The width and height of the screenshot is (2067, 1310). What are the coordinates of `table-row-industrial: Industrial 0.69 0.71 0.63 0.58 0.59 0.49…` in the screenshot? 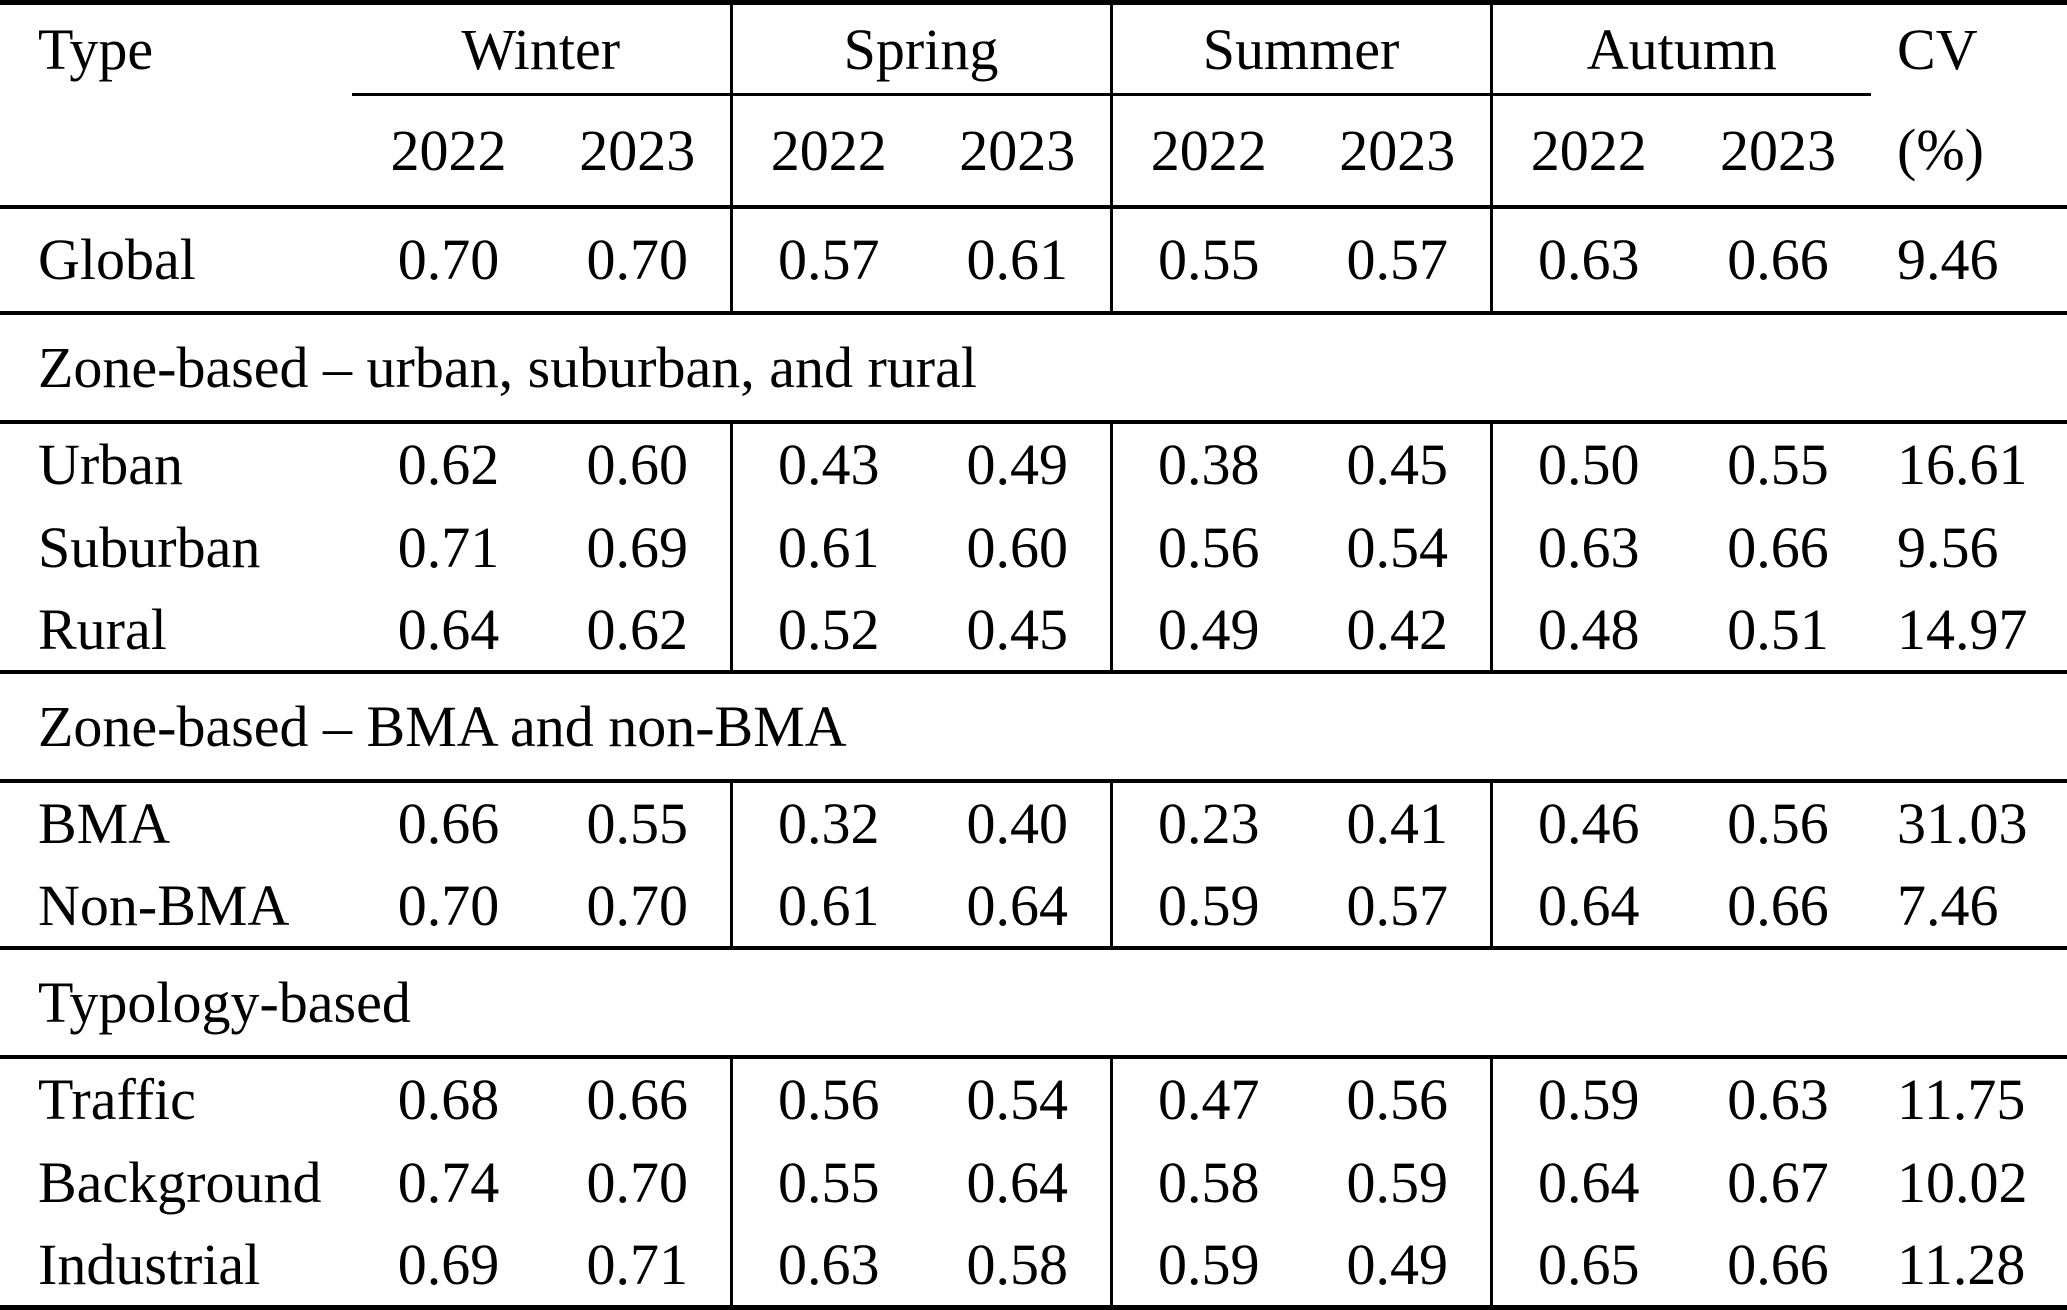 It's located at (1033, 1265).